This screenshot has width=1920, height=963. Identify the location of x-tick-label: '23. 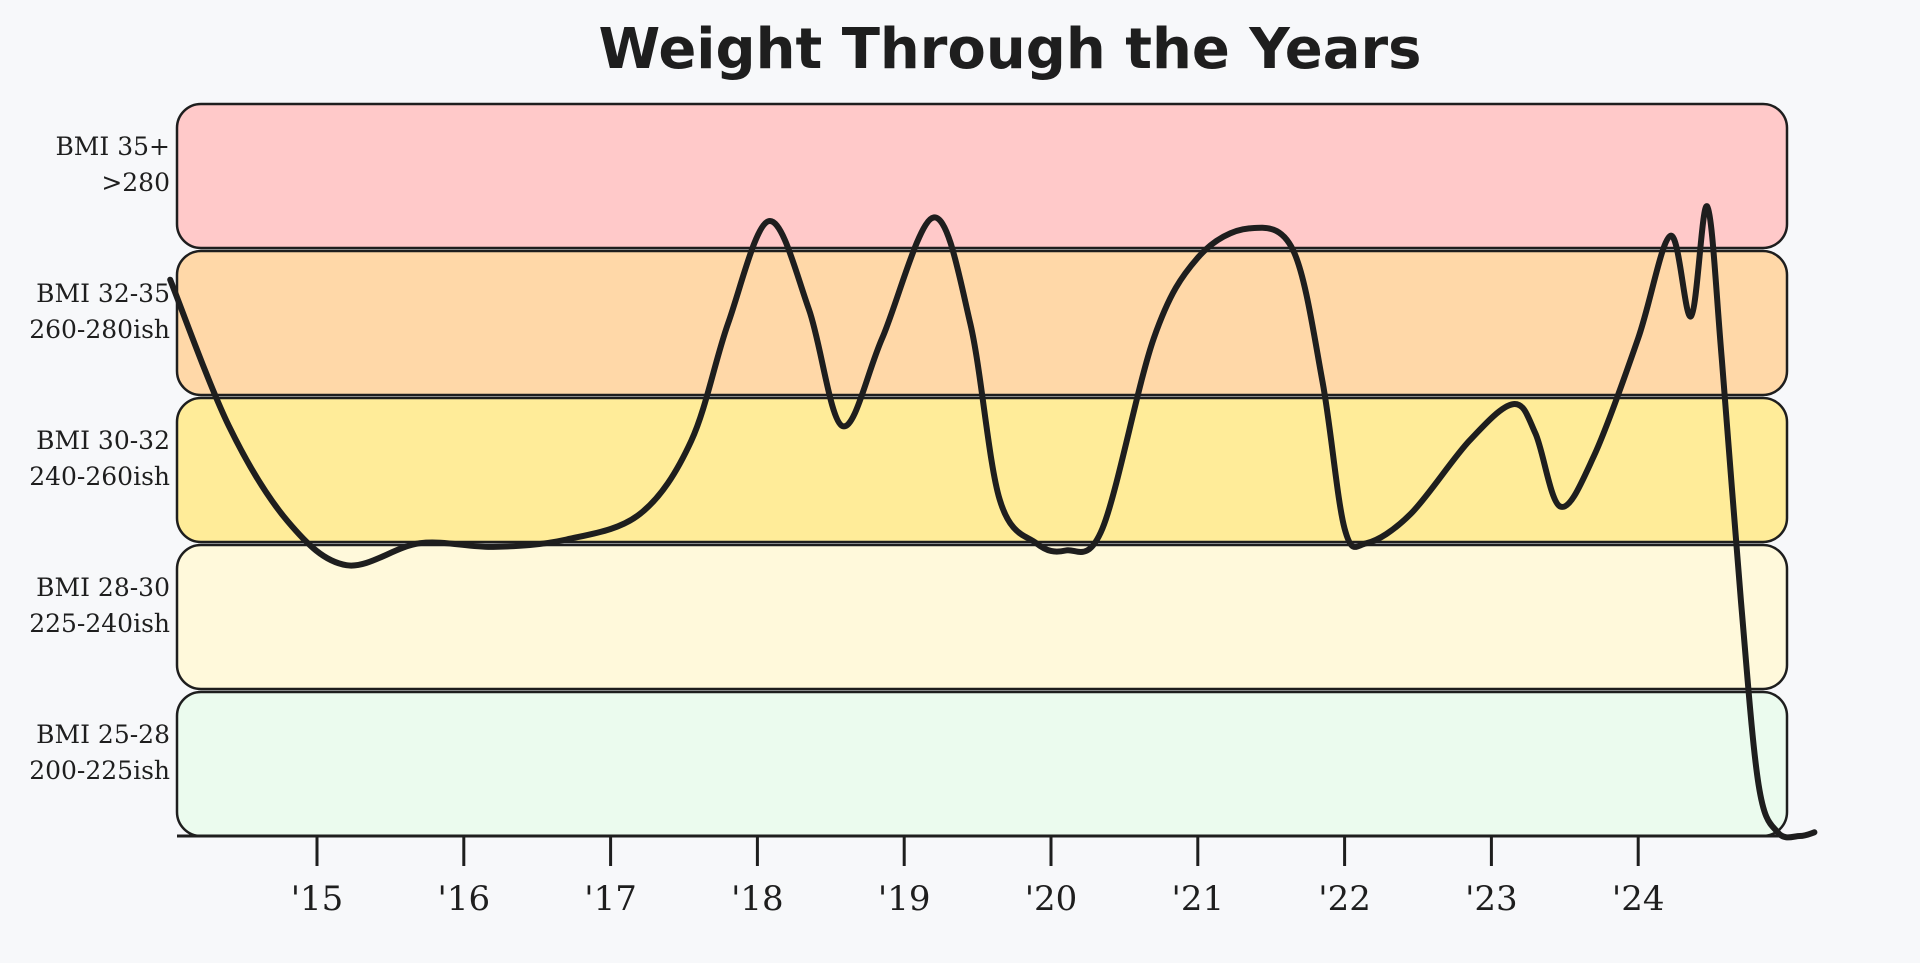
(1491, 899).